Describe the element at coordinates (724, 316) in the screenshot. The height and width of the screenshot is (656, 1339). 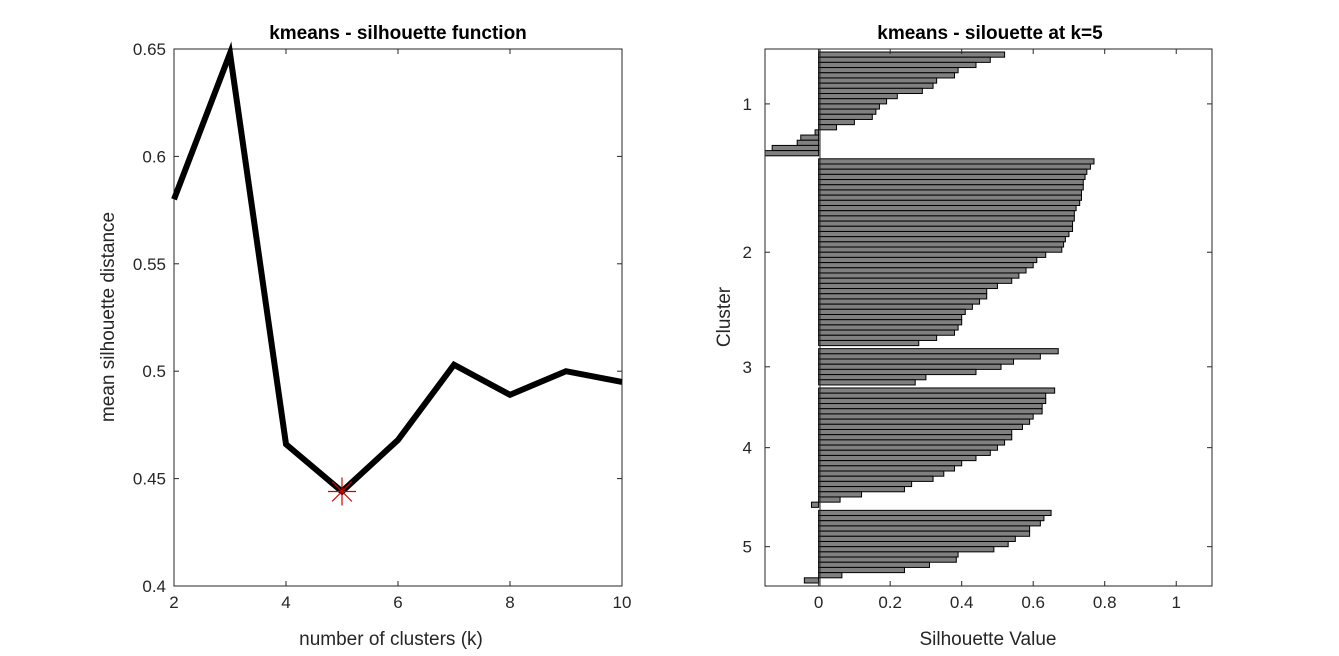
I see `right-y-axis-label: Cluster` at that location.